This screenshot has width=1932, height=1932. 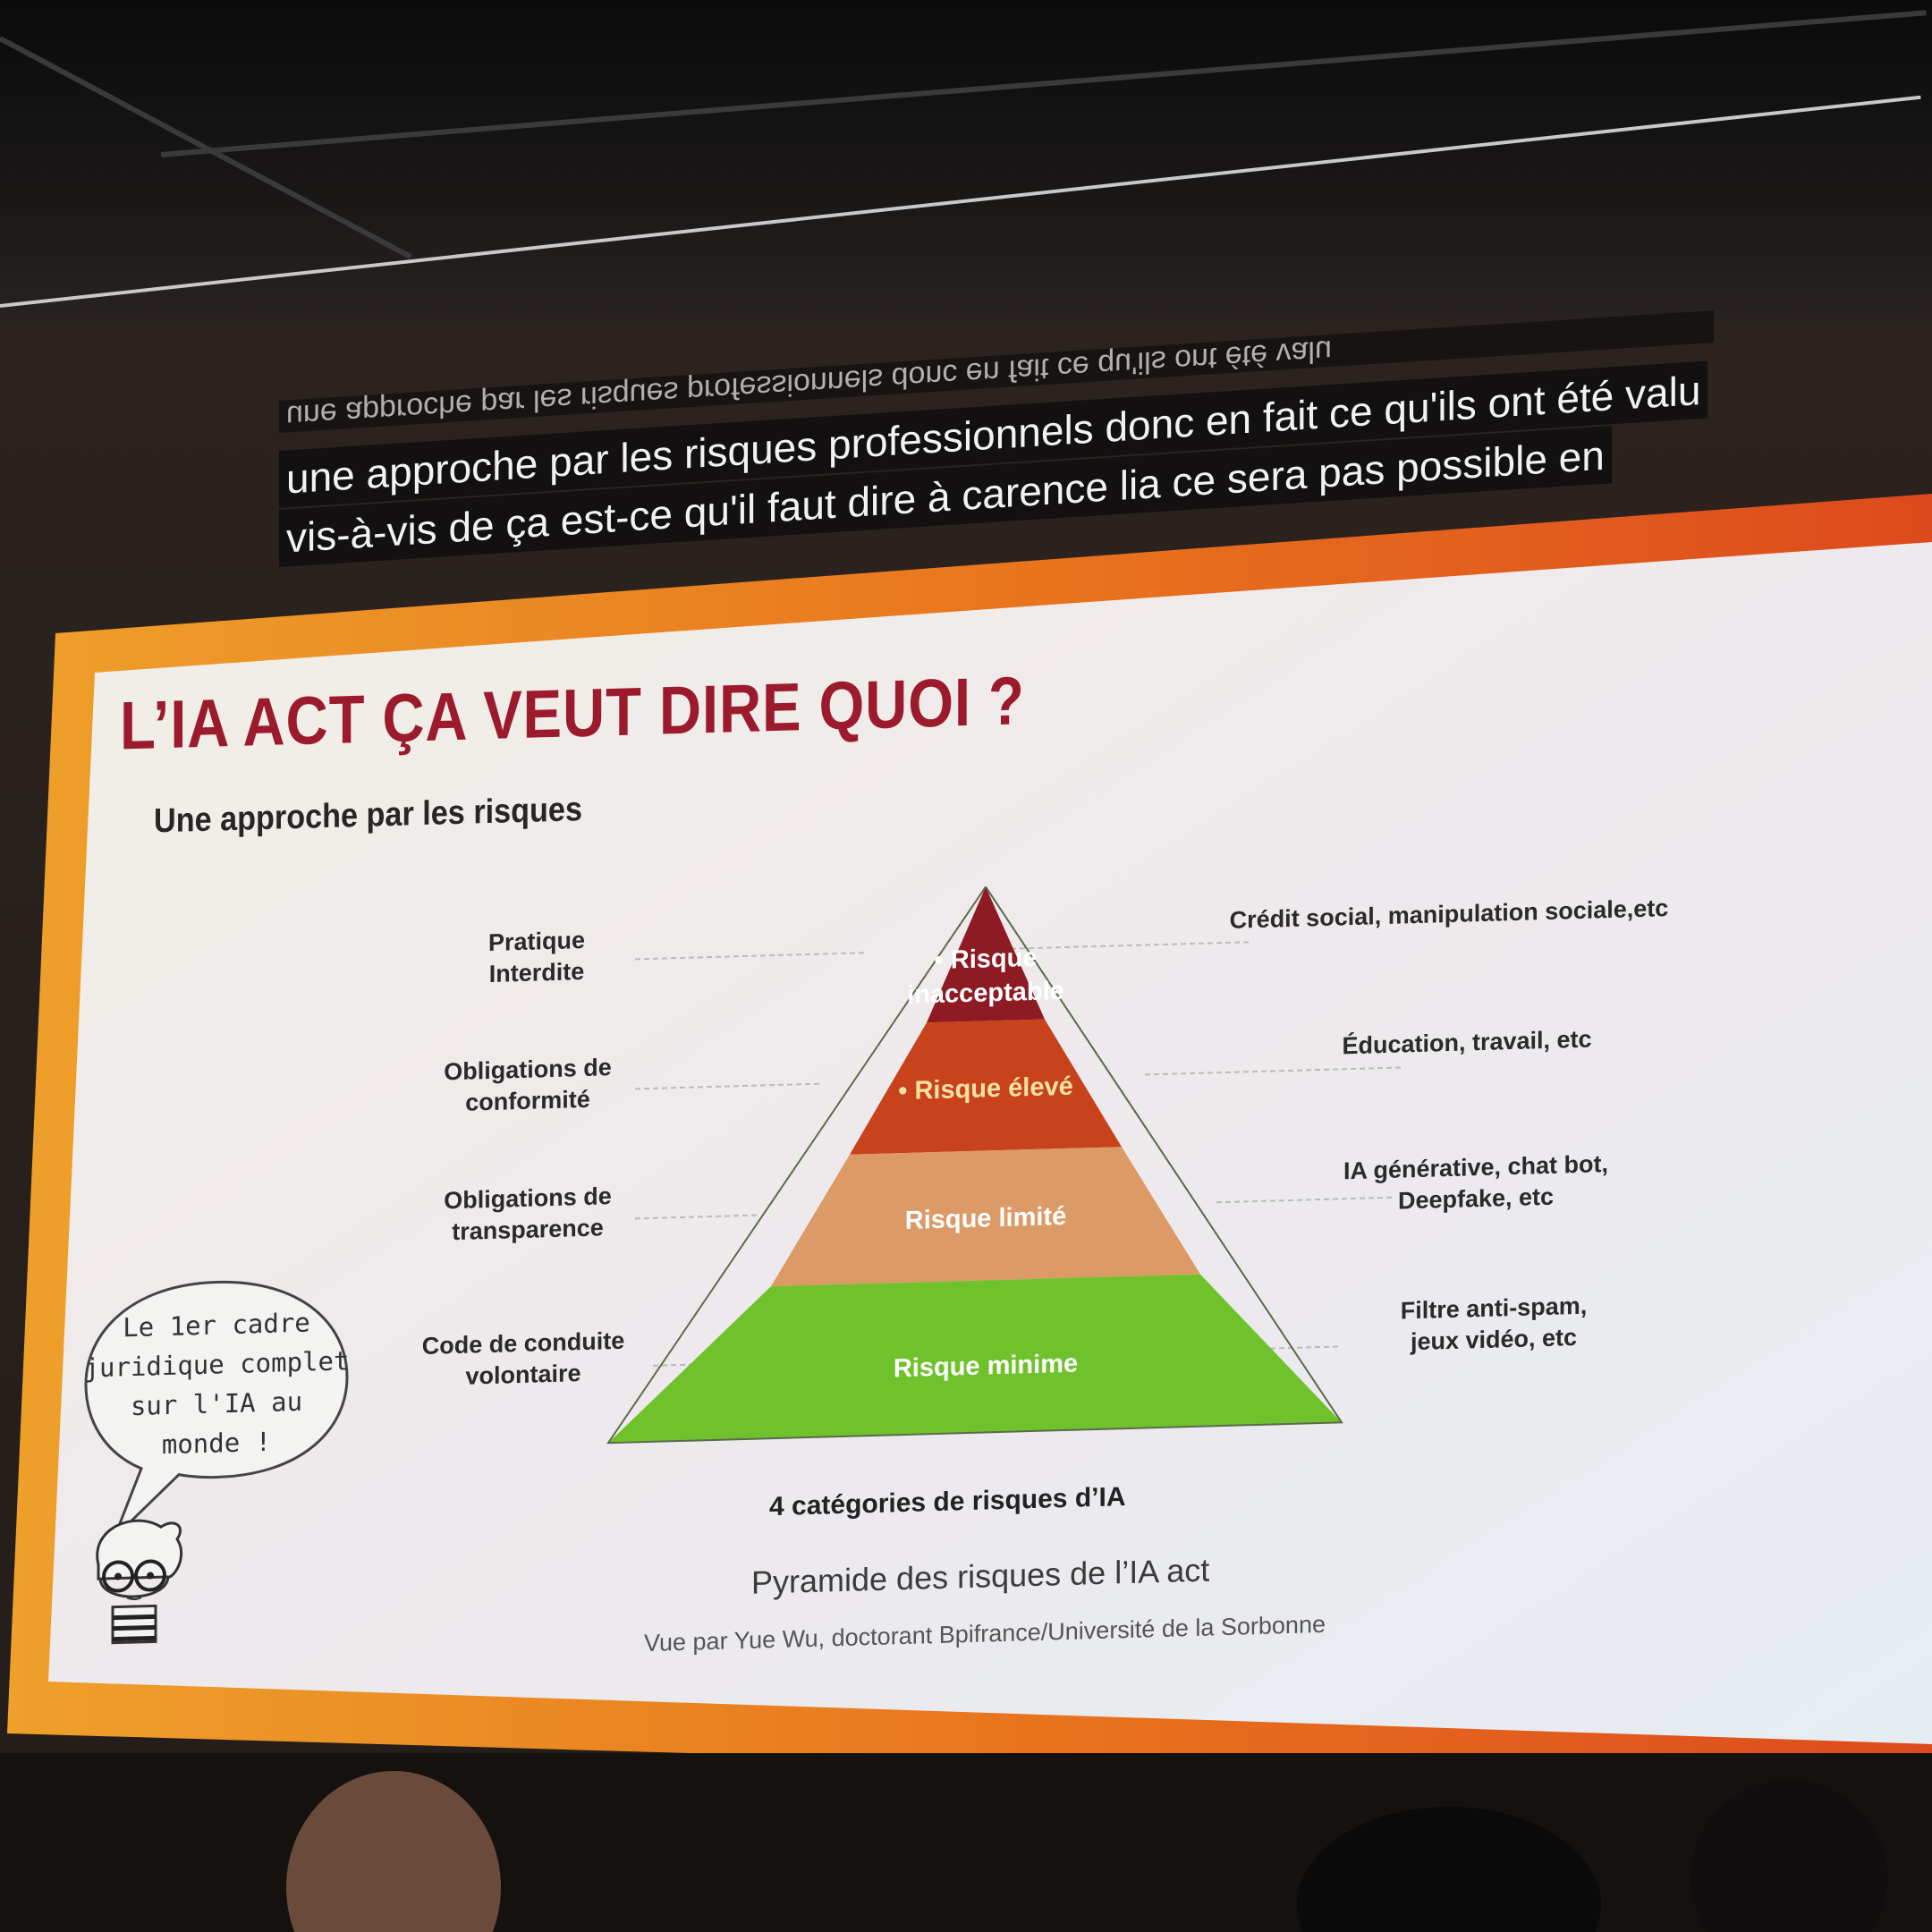 I want to click on pyramid-level-inacceptable, so click(x=986, y=954).